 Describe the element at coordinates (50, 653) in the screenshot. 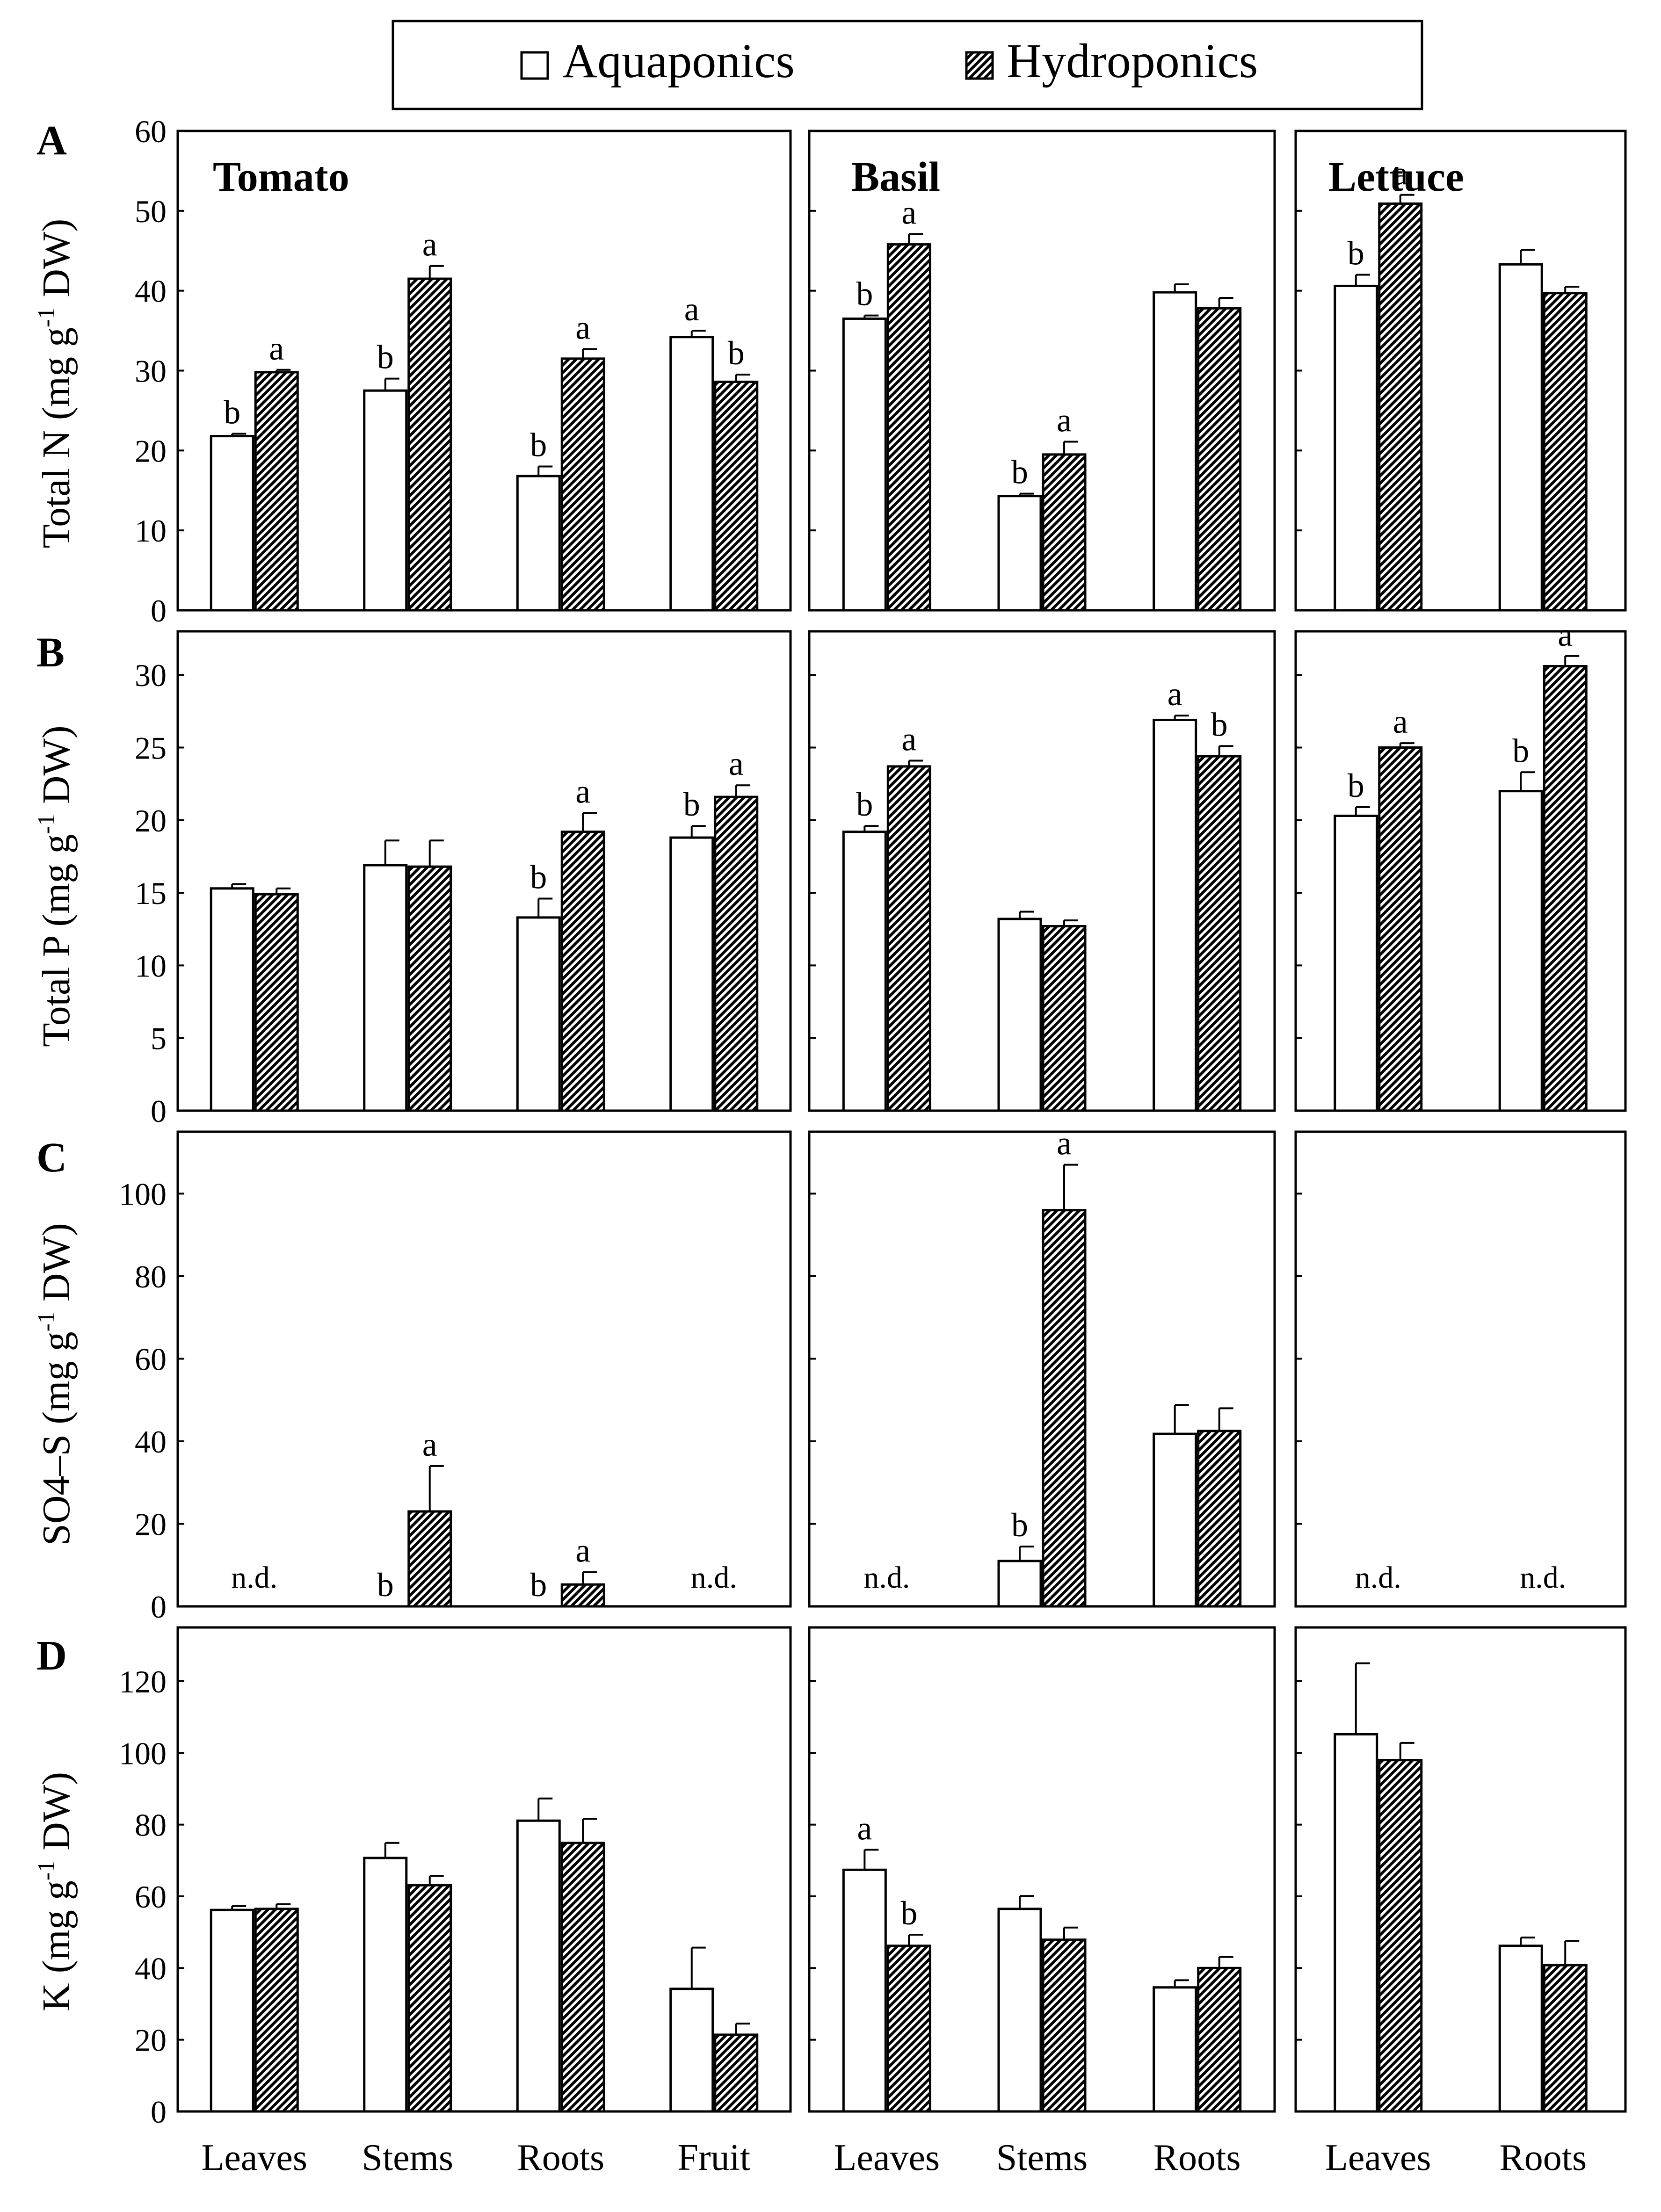

I see `row-letter-b: B` at that location.